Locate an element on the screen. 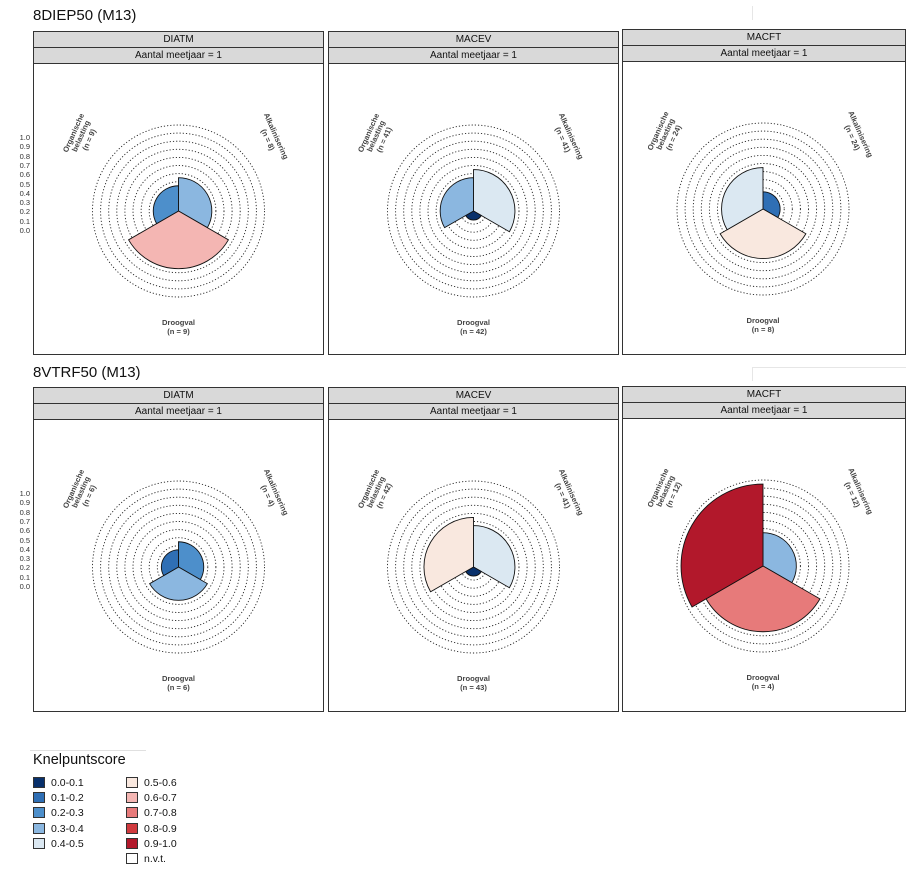 The height and width of the screenshot is (885, 906). legend-label: 0.0-0.1 is located at coordinates (67, 783).